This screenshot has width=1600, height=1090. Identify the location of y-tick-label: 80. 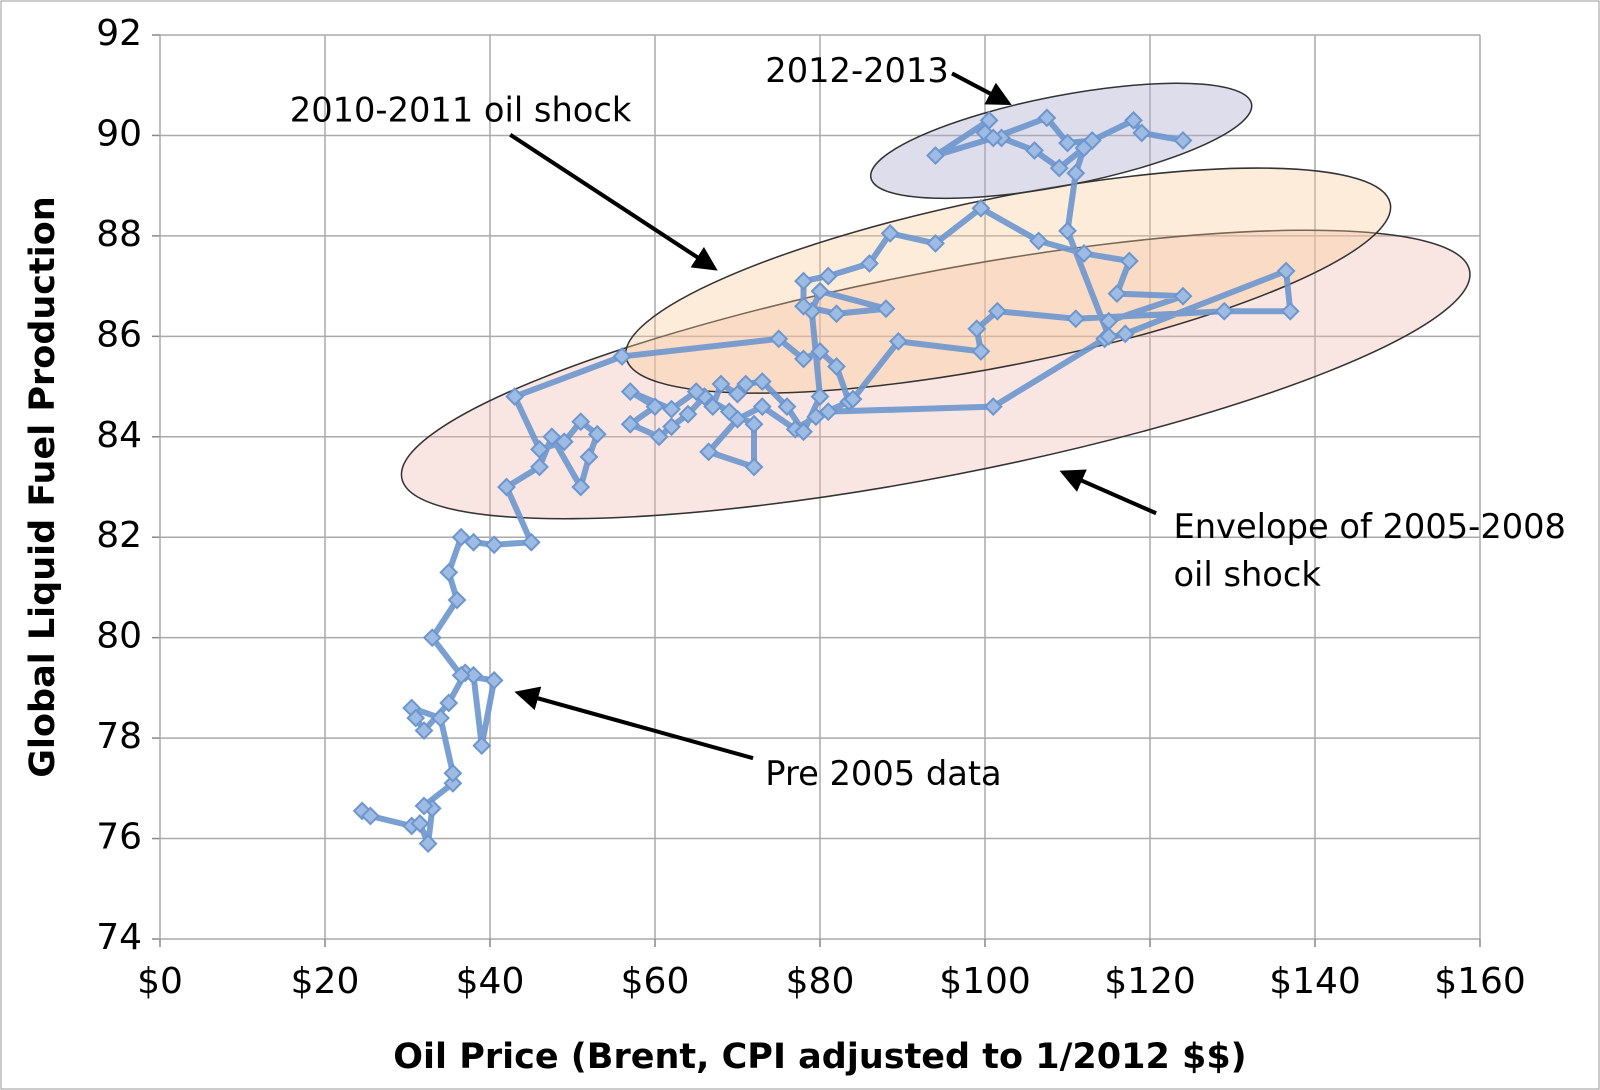
(119, 636).